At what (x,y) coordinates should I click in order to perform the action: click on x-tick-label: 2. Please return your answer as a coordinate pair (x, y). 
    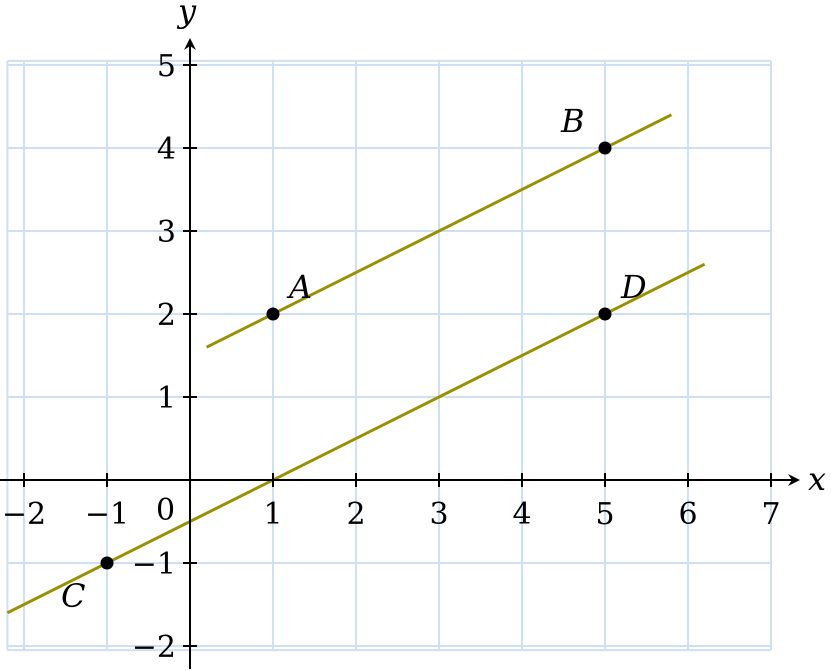
    Looking at the image, I should click on (355, 514).